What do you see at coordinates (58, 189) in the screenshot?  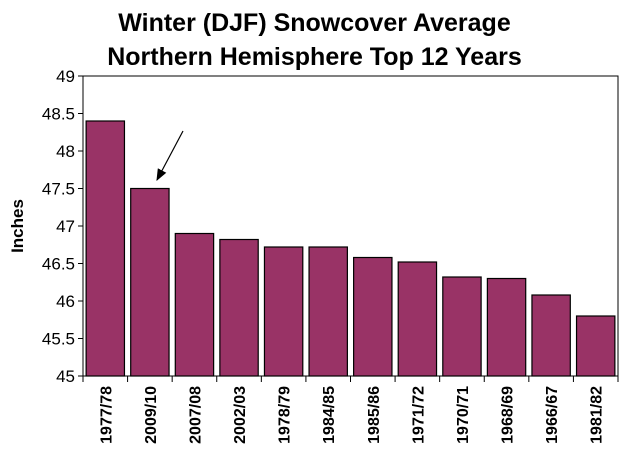 I see `y-tick-label: 47.5` at bounding box center [58, 189].